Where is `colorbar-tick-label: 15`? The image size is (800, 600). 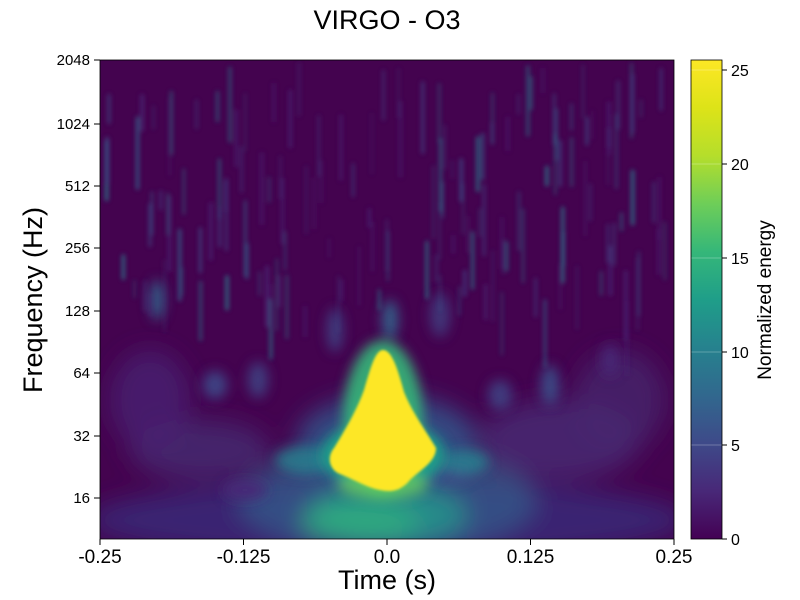
colorbar-tick-label: 15 is located at coordinates (740, 259).